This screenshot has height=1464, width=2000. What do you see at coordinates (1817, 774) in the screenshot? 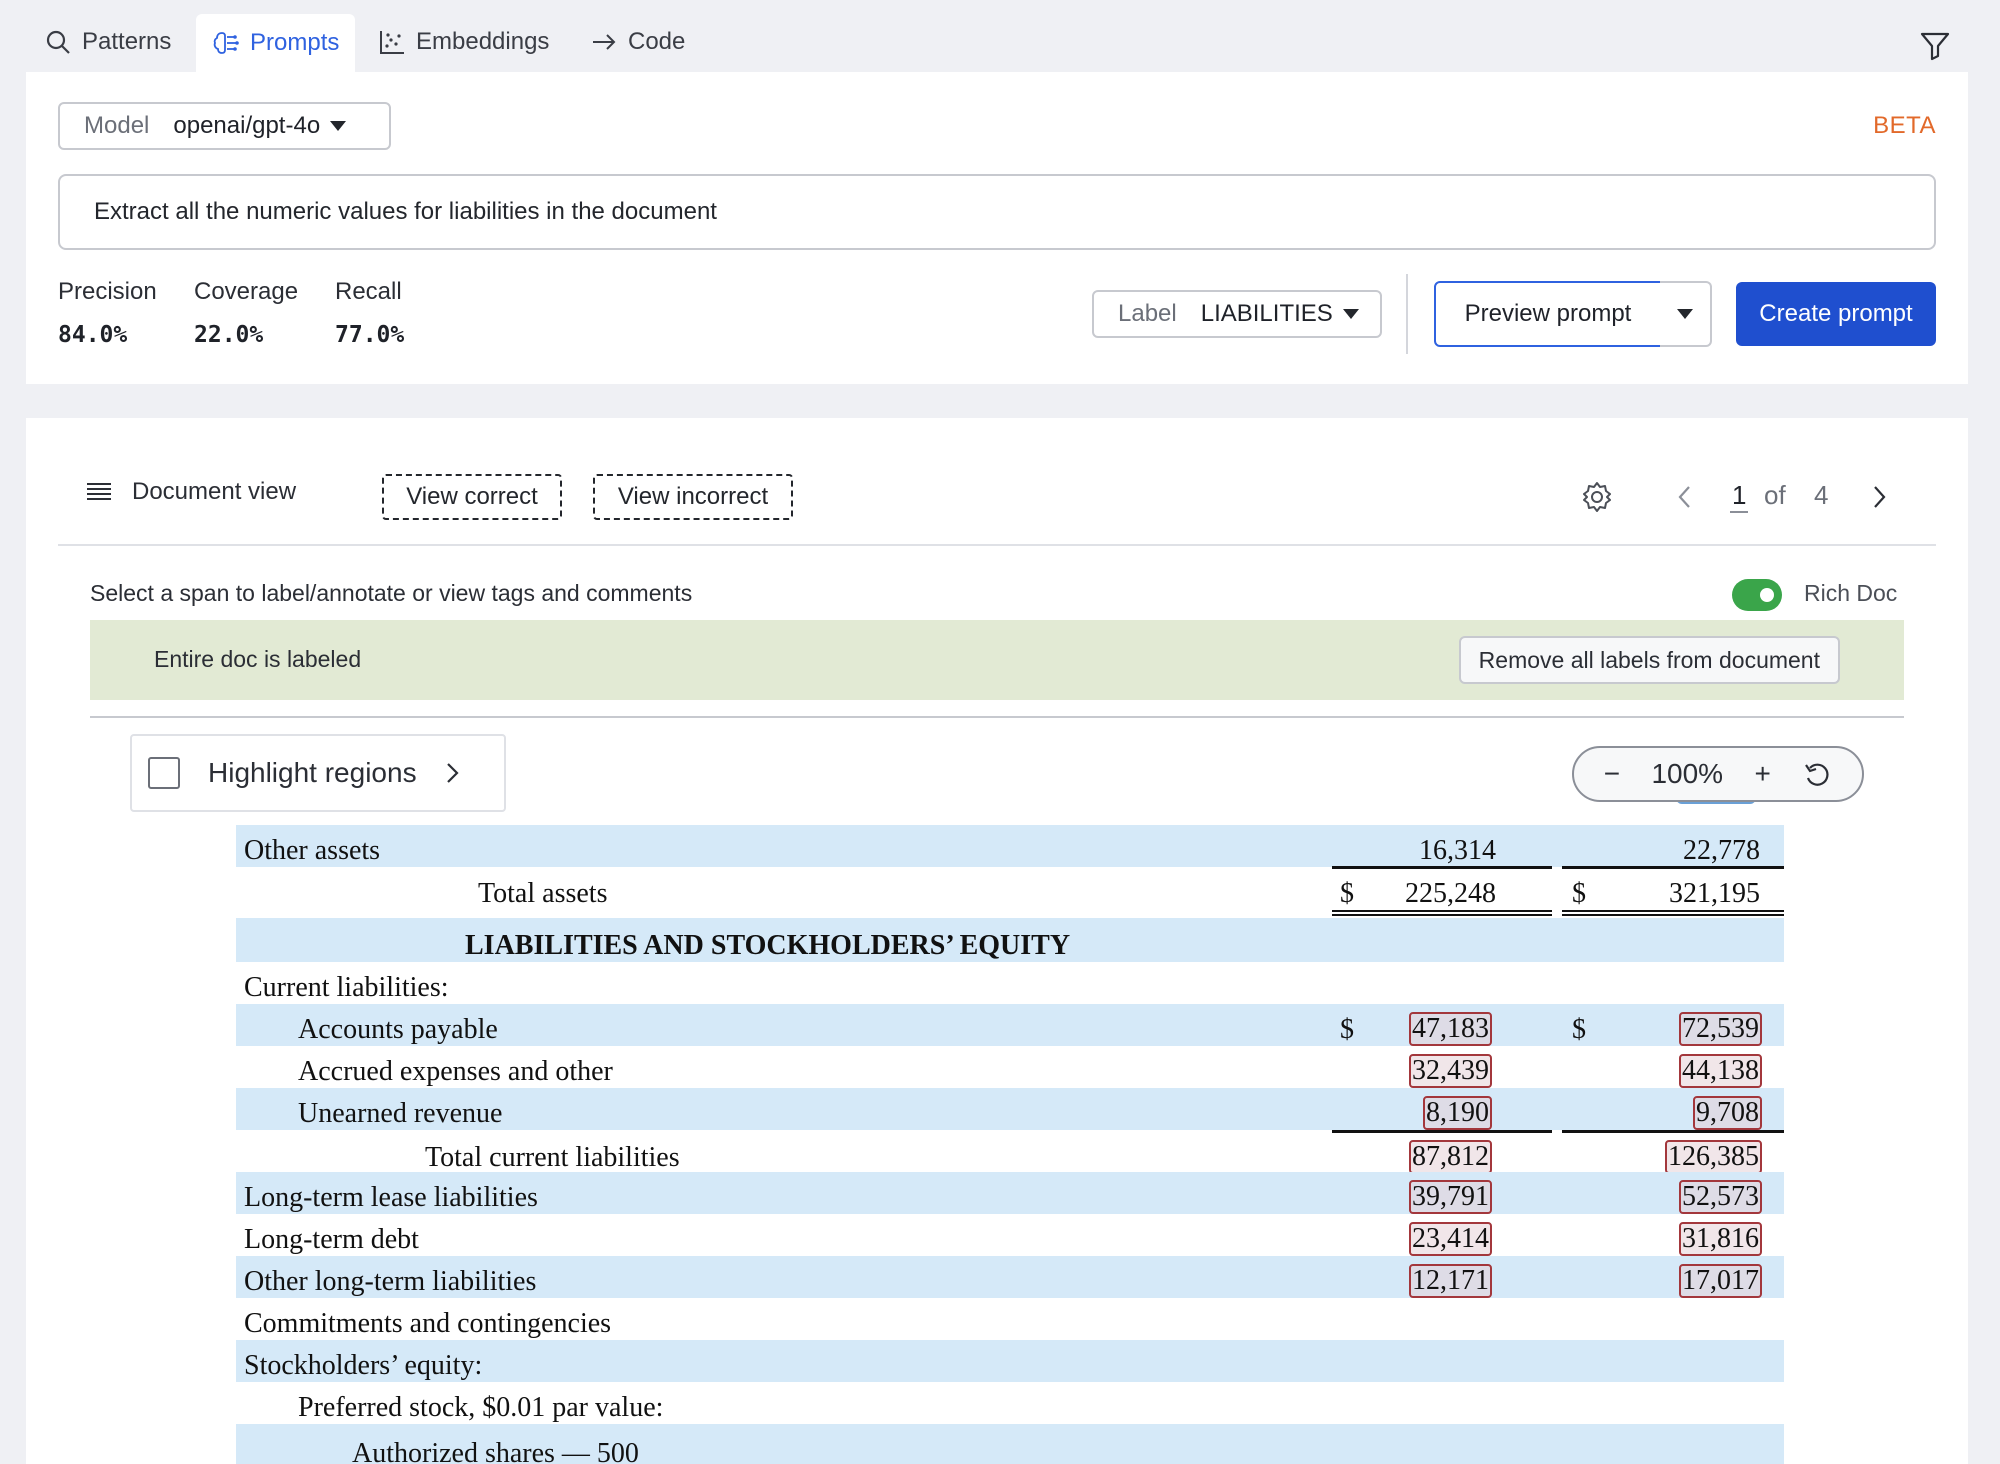
I see `reset-zoom-icon` at bounding box center [1817, 774].